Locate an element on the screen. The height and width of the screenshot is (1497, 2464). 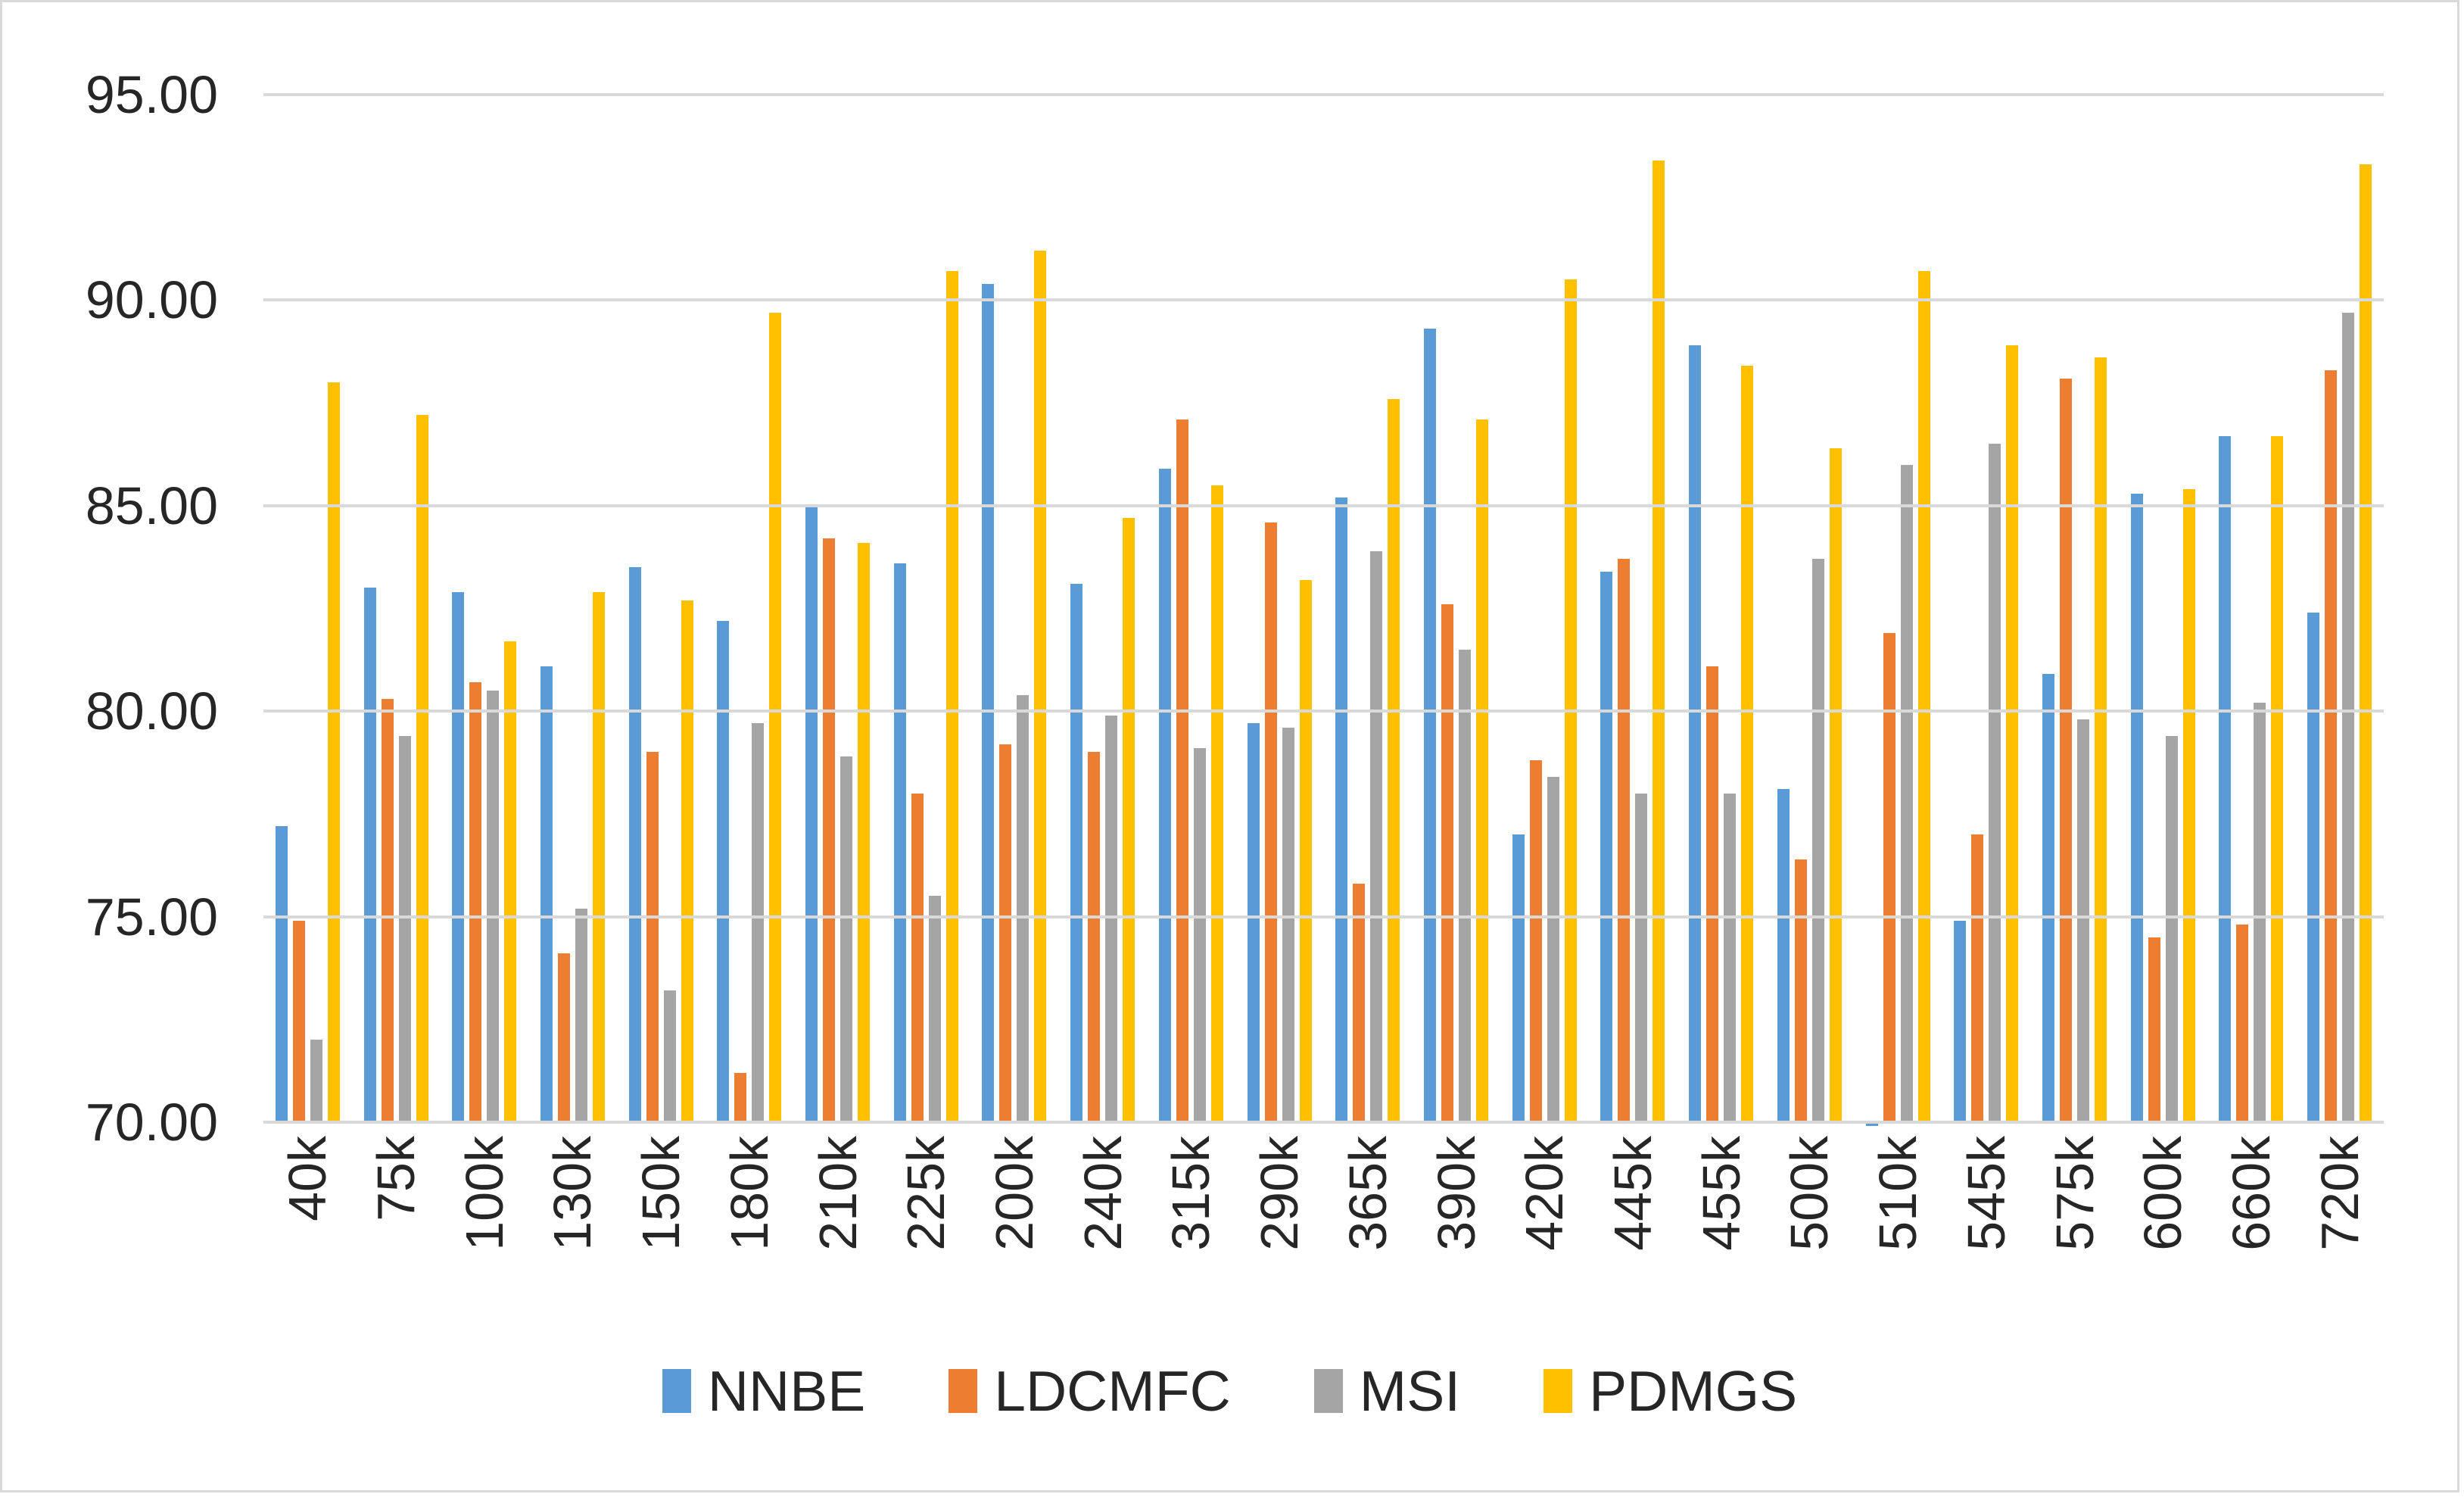
bar-ldcmfc-500k is located at coordinates (1800, 991).